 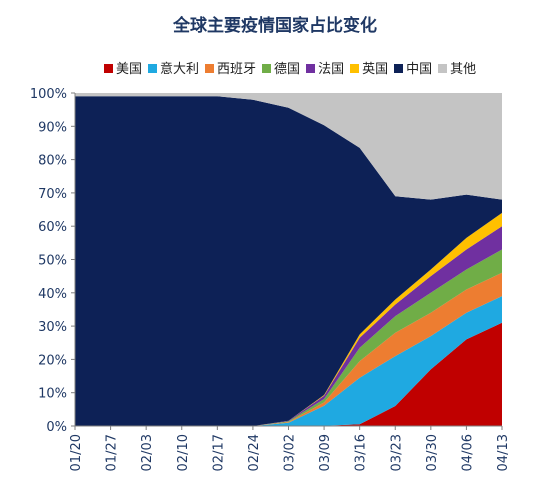 I want to click on chart-title: 全球主要疫情国家占比变化, so click(x=275, y=26).